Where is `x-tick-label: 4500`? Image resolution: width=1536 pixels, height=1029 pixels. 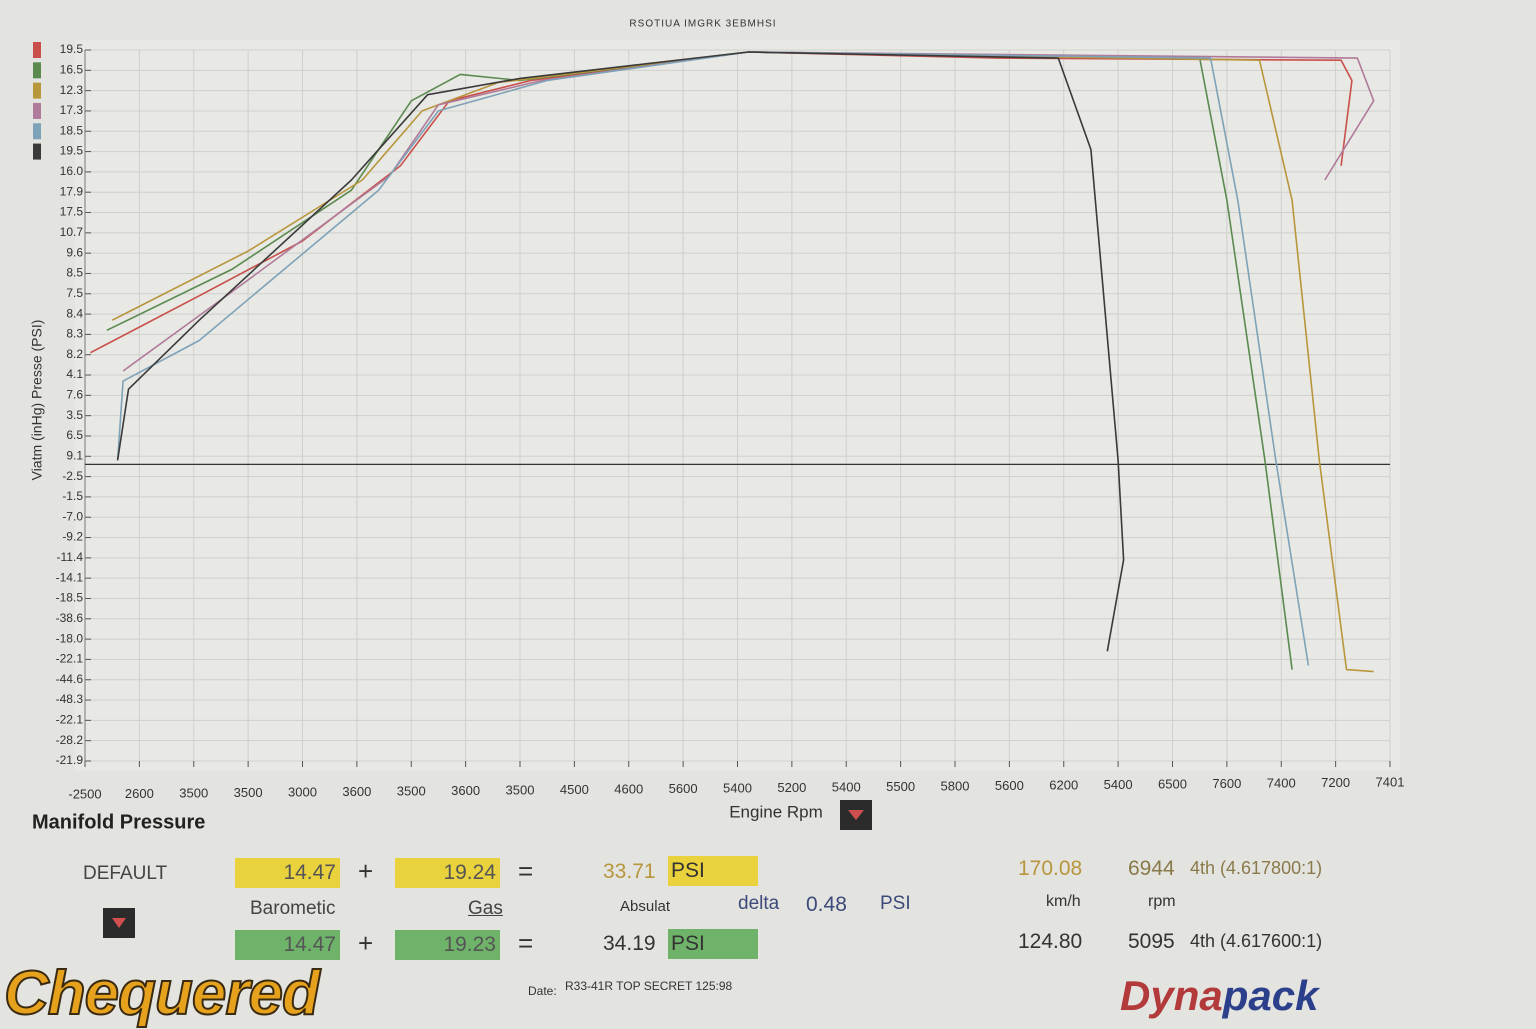
x-tick-label: 4500 is located at coordinates (574, 789).